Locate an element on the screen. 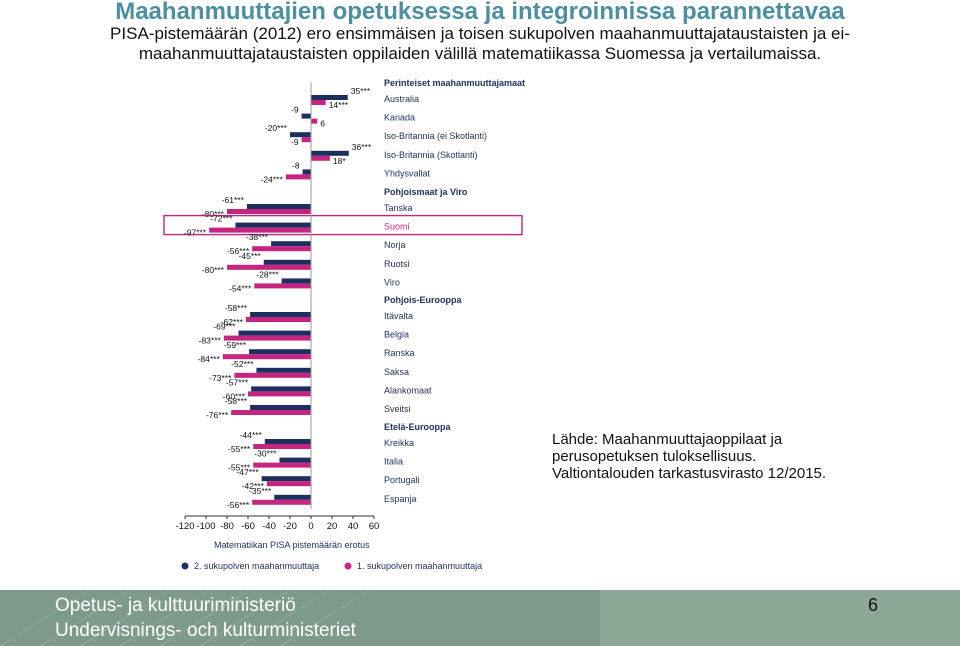  x-tick-label: -80 is located at coordinates (227, 526).